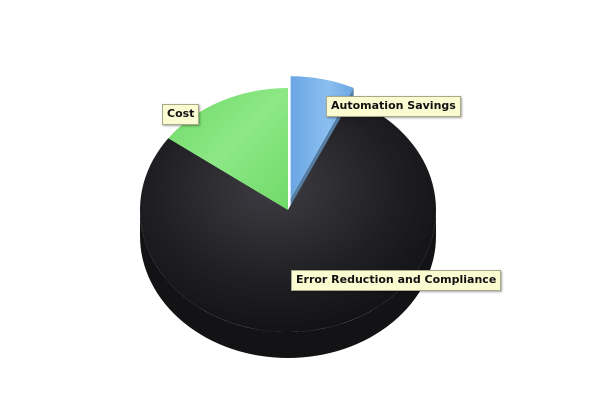  I want to click on slice-label-error-reduction-and-compliance: Error Reduction and Compliance, so click(396, 280).